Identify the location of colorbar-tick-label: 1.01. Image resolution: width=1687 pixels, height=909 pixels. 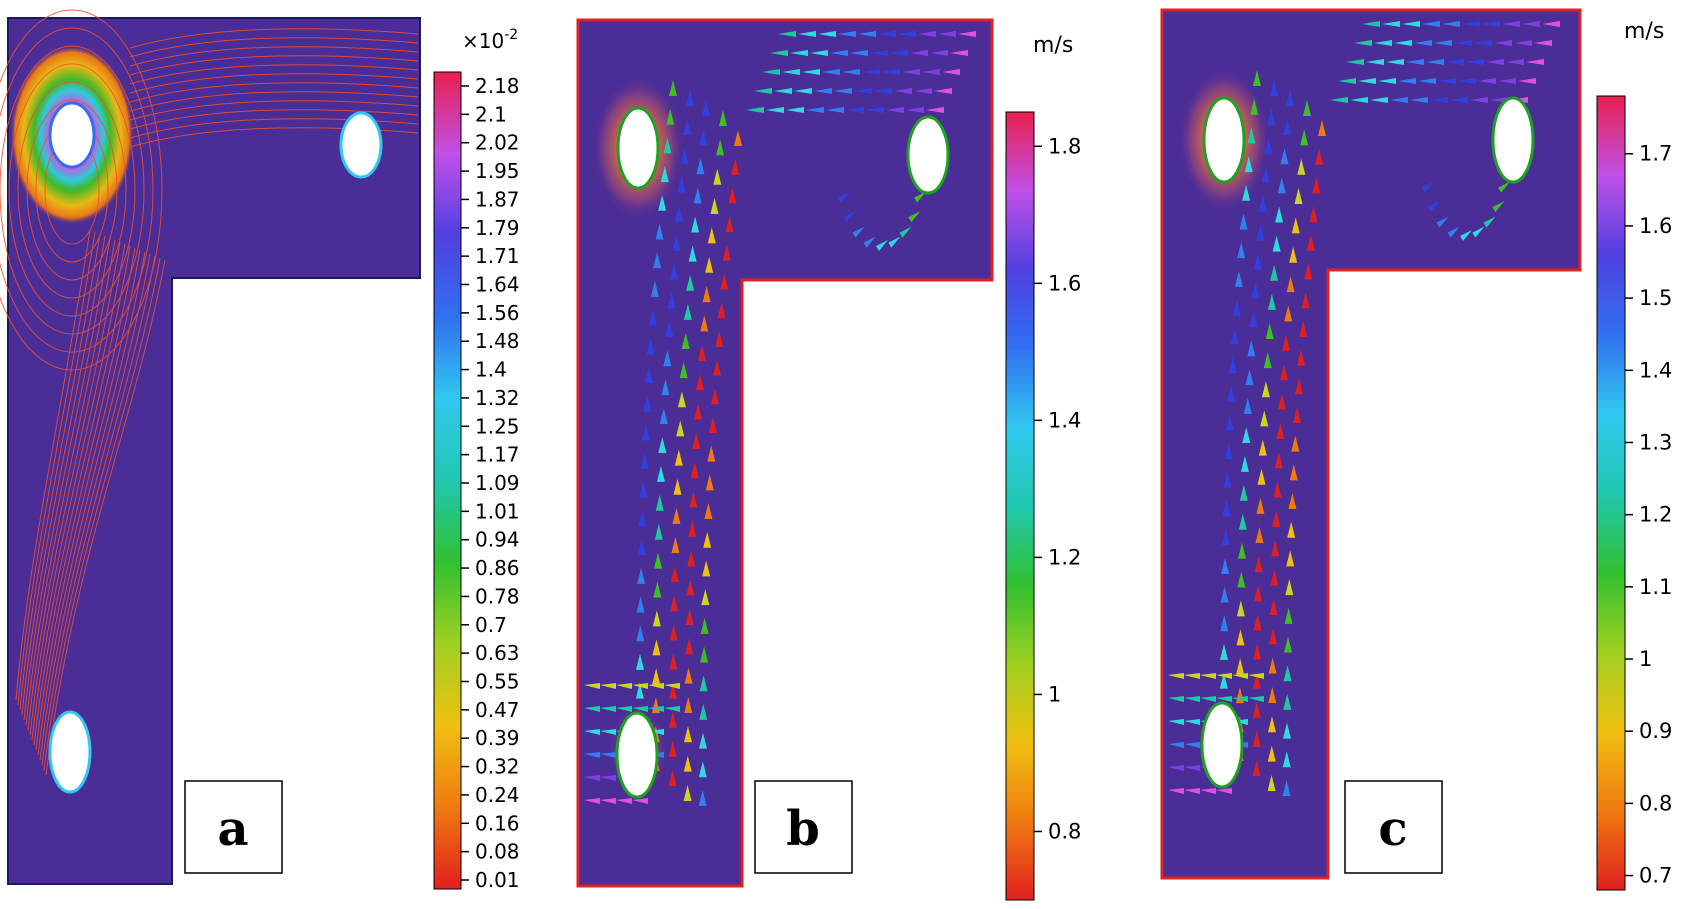
(497, 511).